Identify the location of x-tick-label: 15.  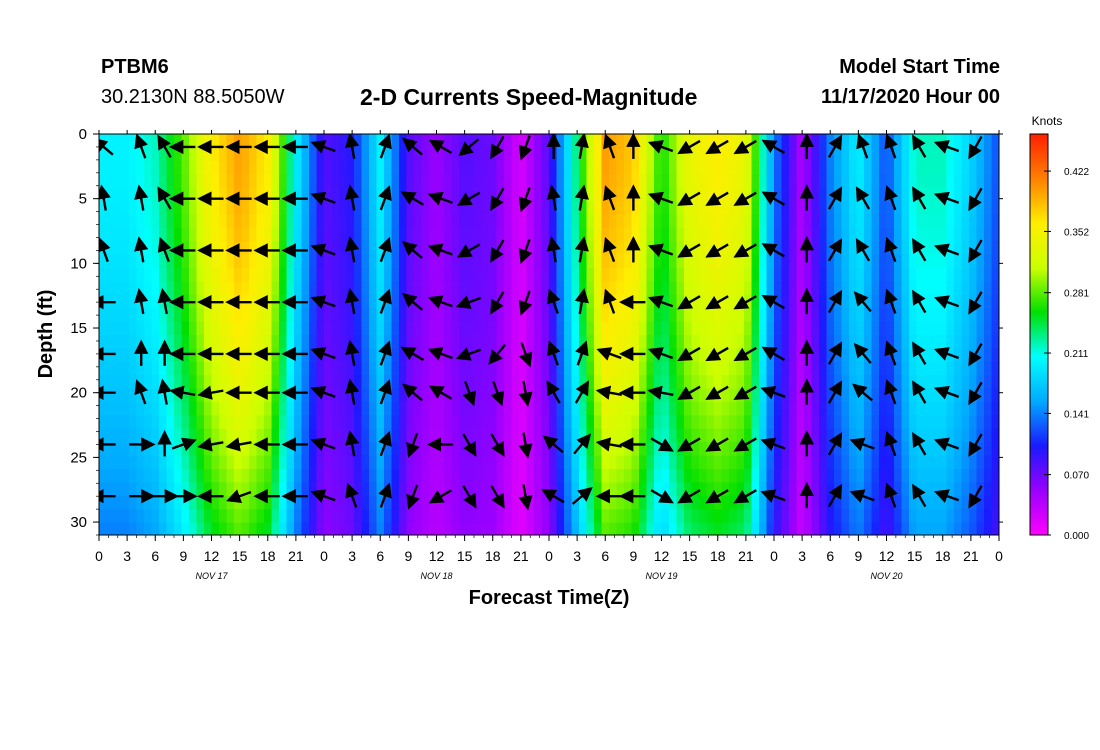
(465, 556).